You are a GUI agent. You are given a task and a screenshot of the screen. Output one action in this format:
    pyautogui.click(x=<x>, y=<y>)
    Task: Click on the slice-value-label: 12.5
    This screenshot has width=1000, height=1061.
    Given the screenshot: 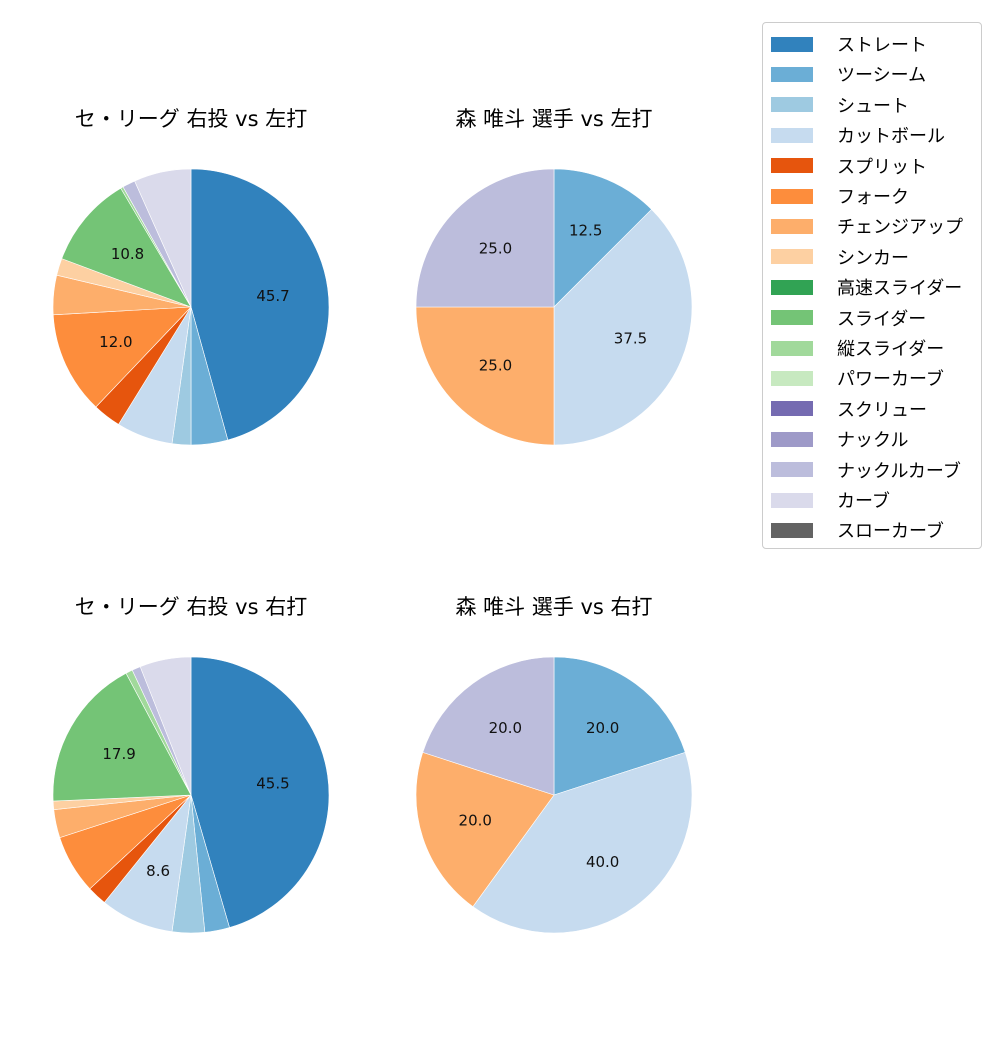 What is the action you would take?
    pyautogui.click(x=585, y=231)
    